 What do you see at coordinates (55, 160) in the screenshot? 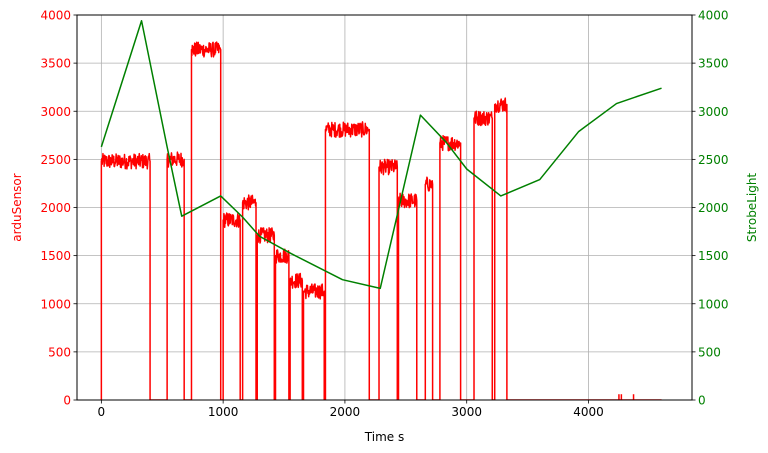
I see `left-y-tick-label: 2500` at bounding box center [55, 160].